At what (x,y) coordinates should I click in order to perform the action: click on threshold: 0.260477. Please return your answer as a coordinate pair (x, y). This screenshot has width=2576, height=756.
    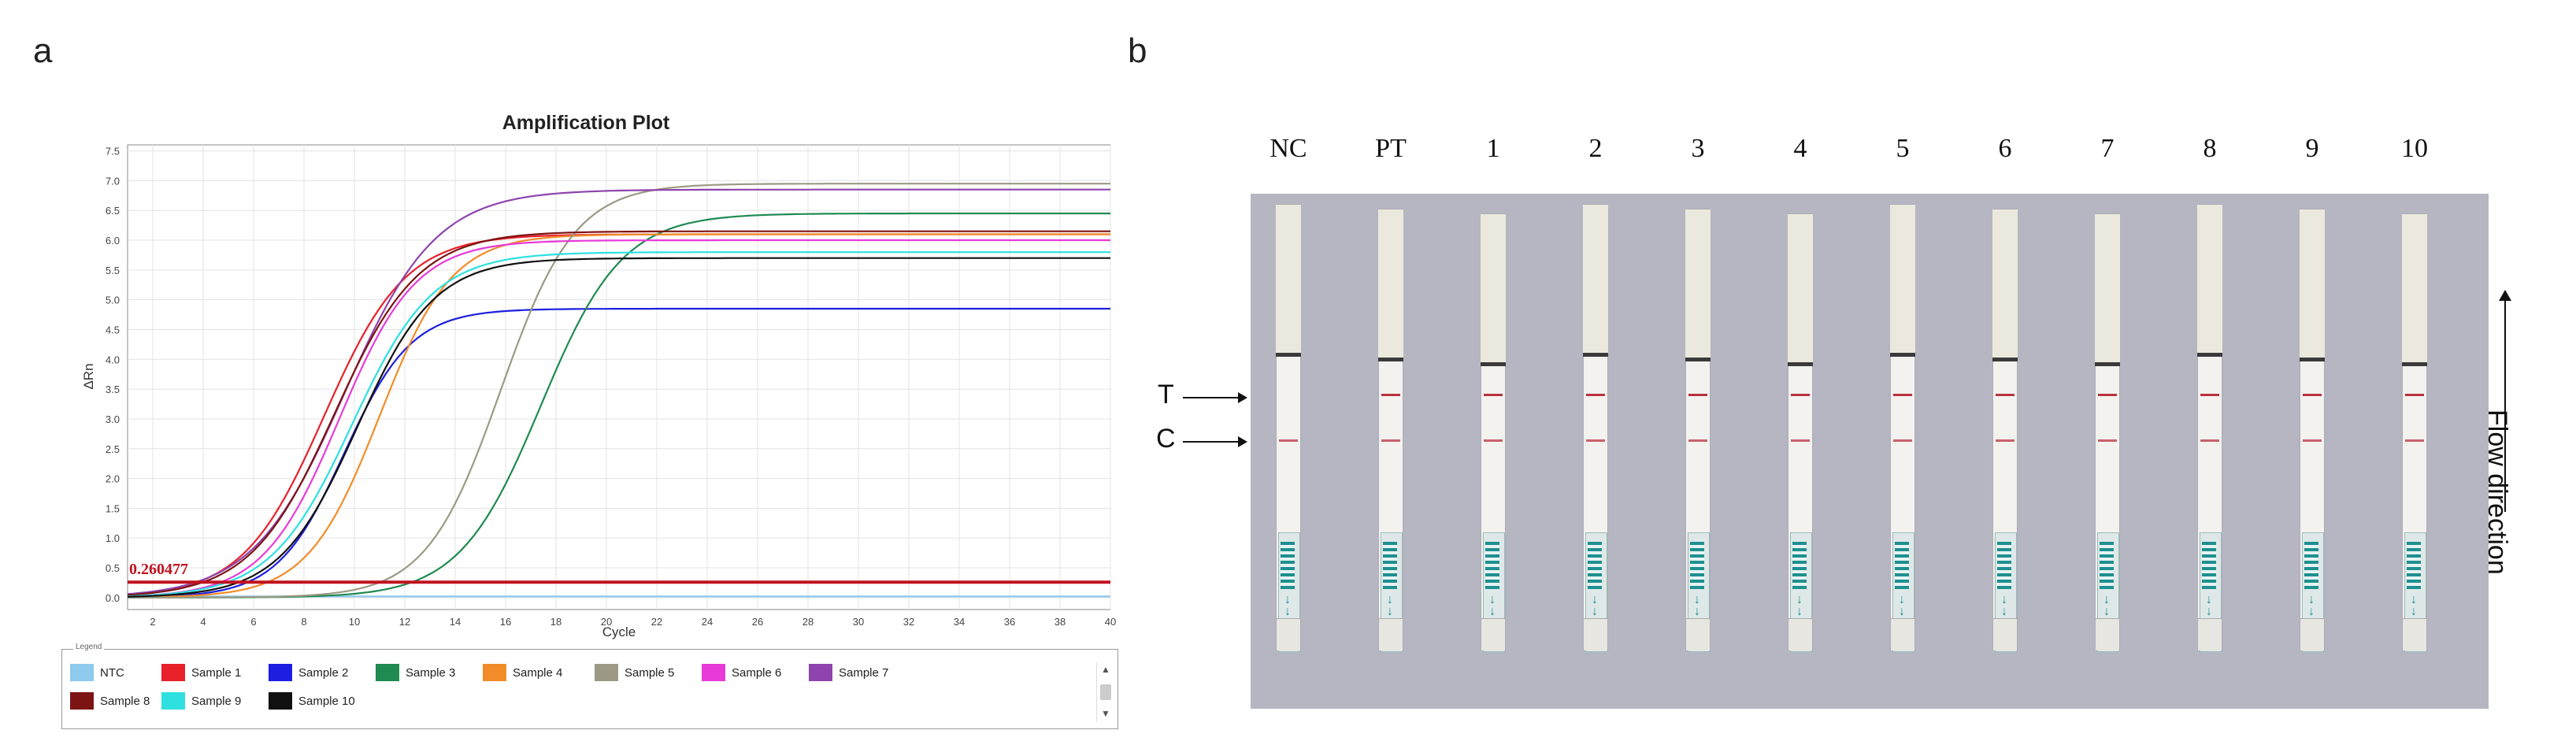
    Looking at the image, I should click on (619, 572).